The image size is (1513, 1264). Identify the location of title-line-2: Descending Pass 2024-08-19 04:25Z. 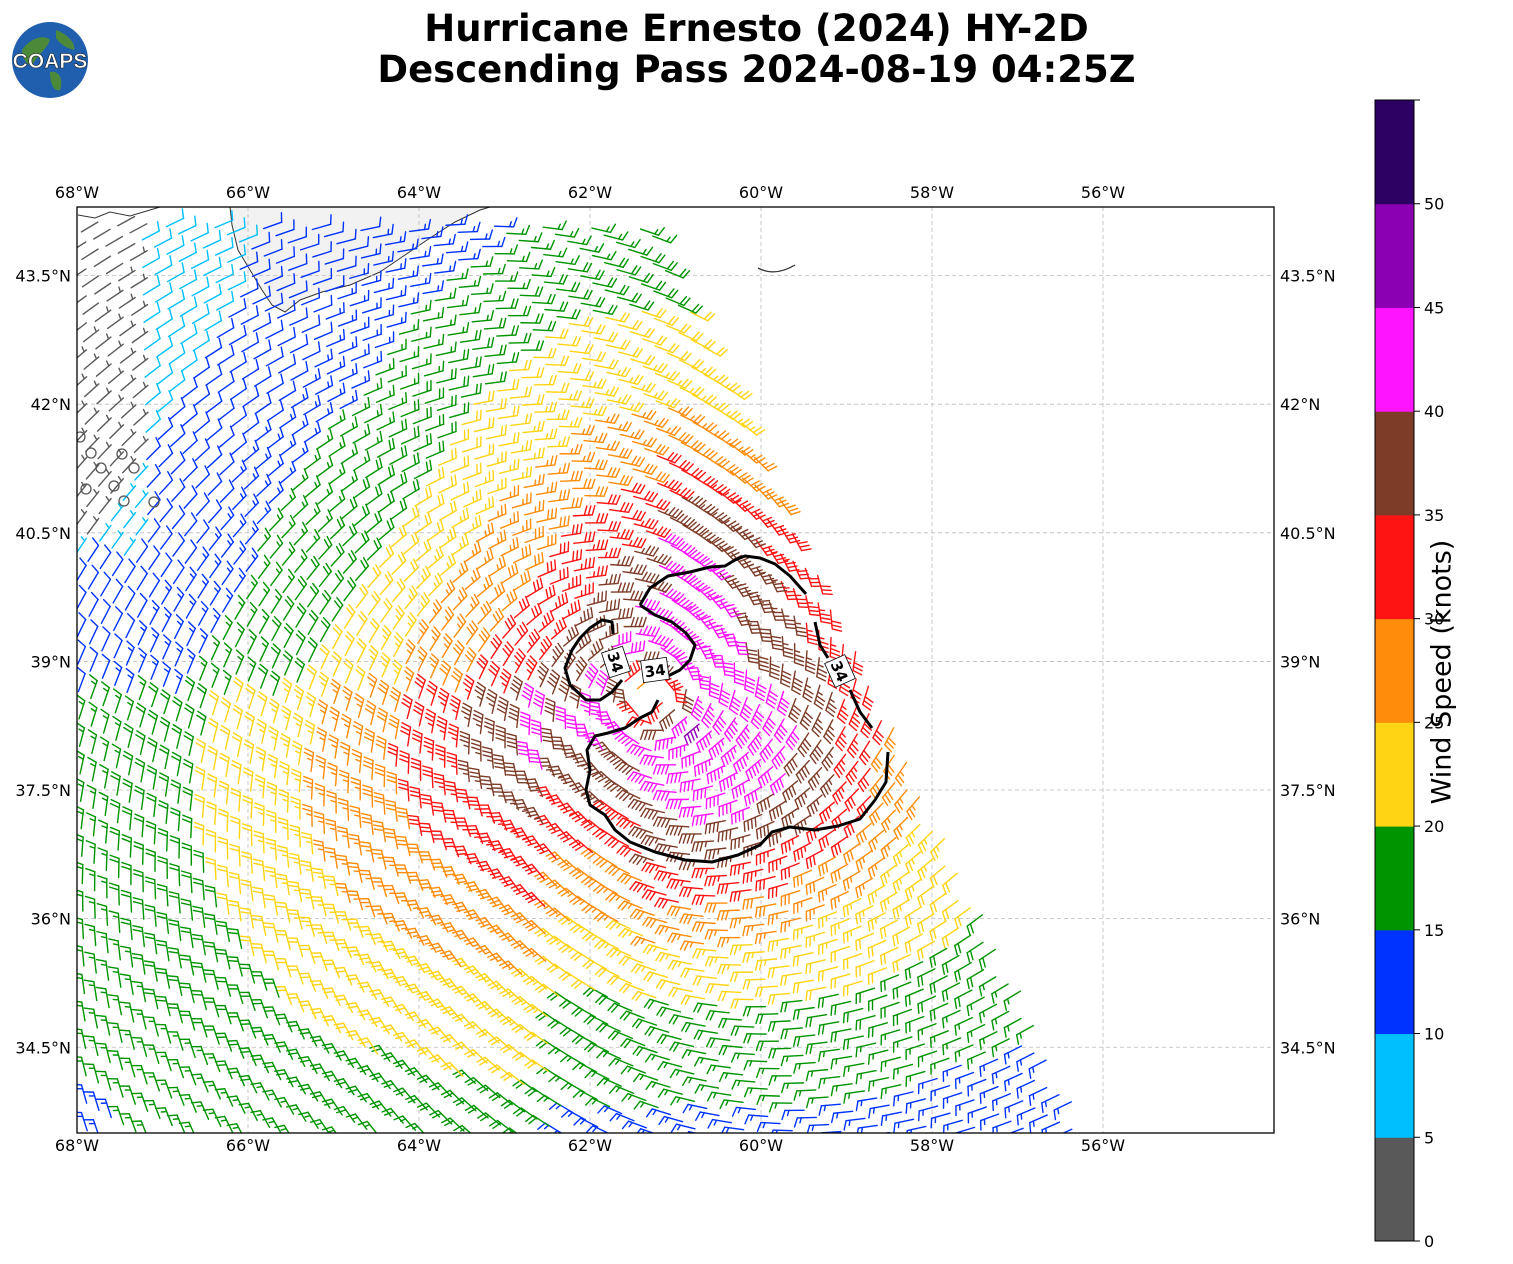
(756, 69).